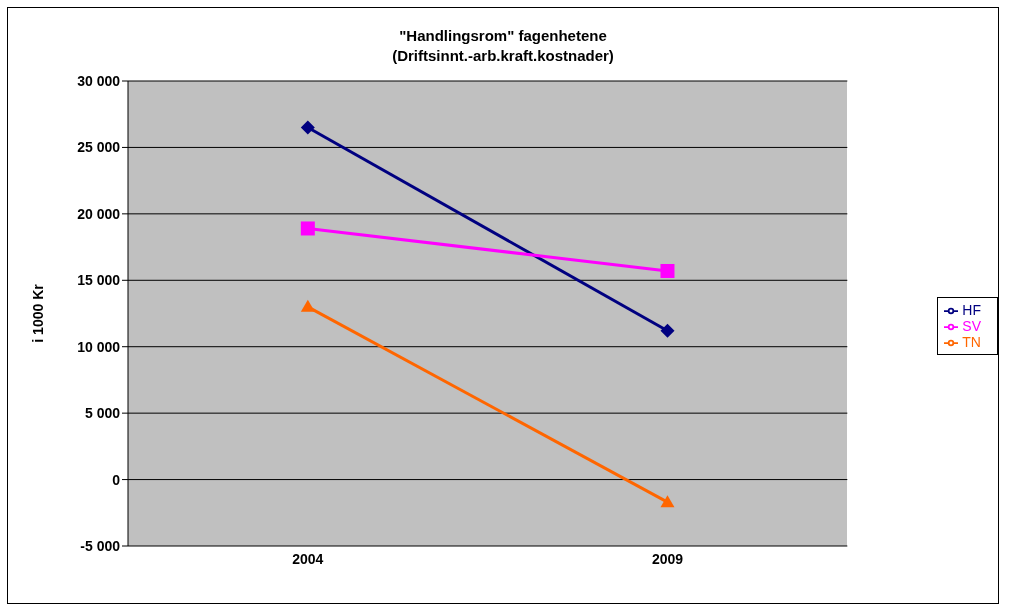 This screenshot has height=615, width=1010. Describe the element at coordinates (99, 147) in the screenshot. I see `y-tick-label: 25 000` at that location.